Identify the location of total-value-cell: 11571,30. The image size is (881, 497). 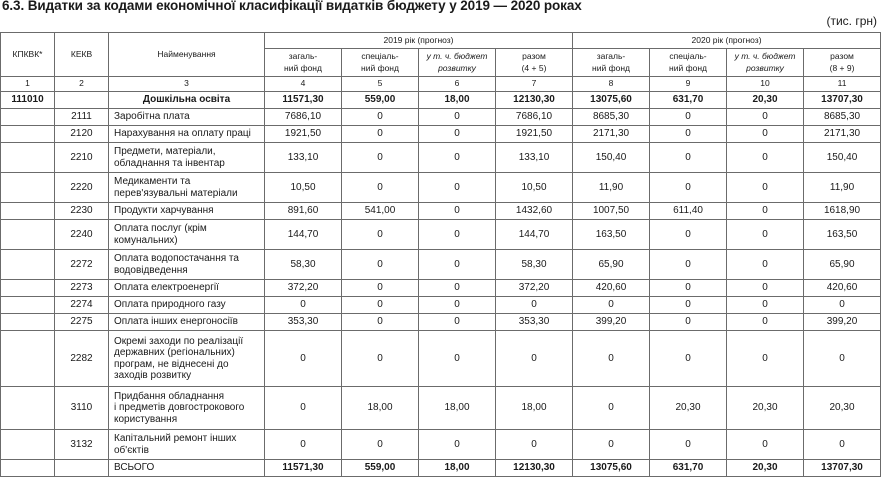
(303, 468).